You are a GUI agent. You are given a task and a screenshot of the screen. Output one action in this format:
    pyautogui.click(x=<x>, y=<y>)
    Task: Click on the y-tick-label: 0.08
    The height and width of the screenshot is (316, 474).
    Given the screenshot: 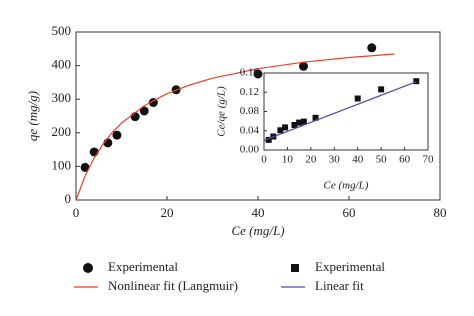 What is the action you would take?
    pyautogui.click(x=250, y=111)
    